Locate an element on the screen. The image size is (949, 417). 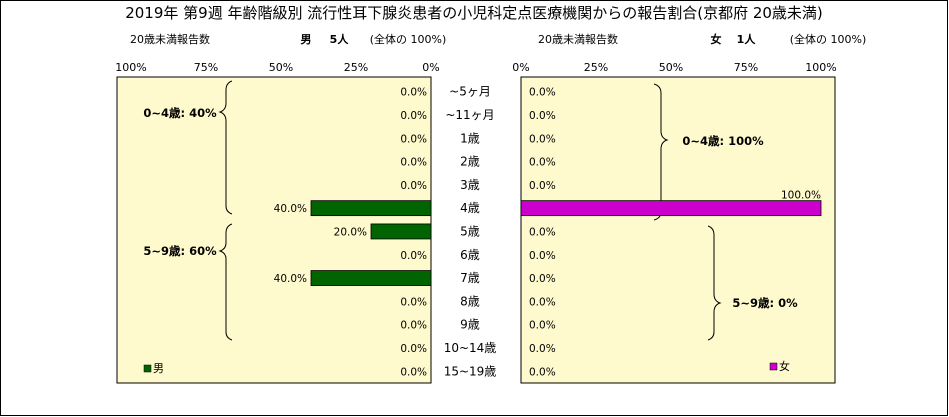
age-category-label: ~5ヶ月 is located at coordinates (470, 92).